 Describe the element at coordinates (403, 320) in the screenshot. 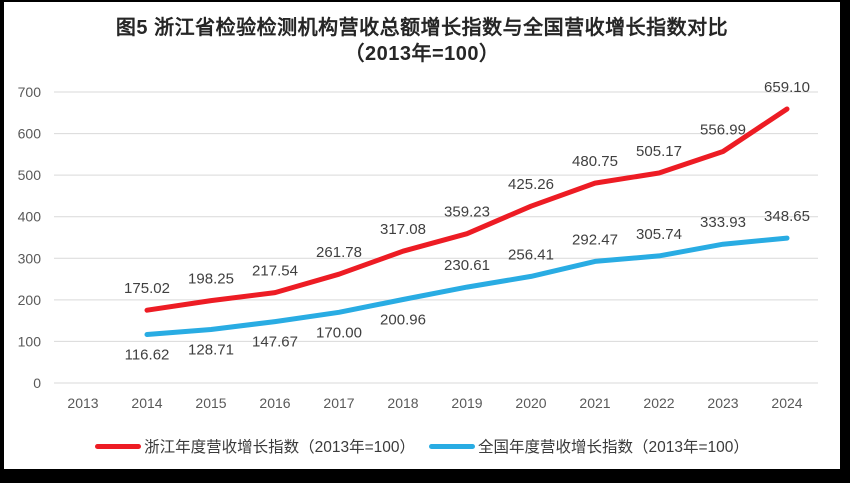

I see `data-label: 200.96` at that location.